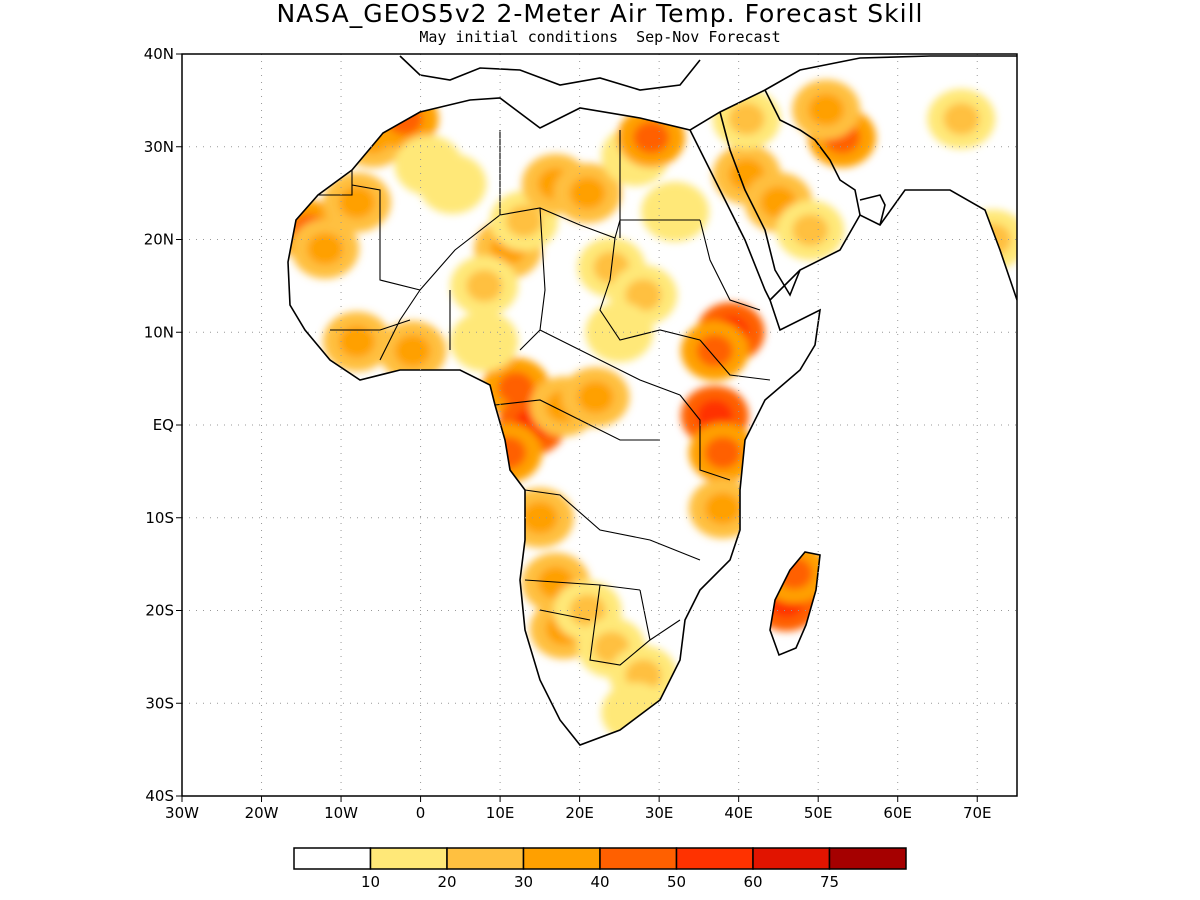 This screenshot has width=1200, height=900. What do you see at coordinates (977, 813) in the screenshot?
I see `lon-tick-label: 70E` at bounding box center [977, 813].